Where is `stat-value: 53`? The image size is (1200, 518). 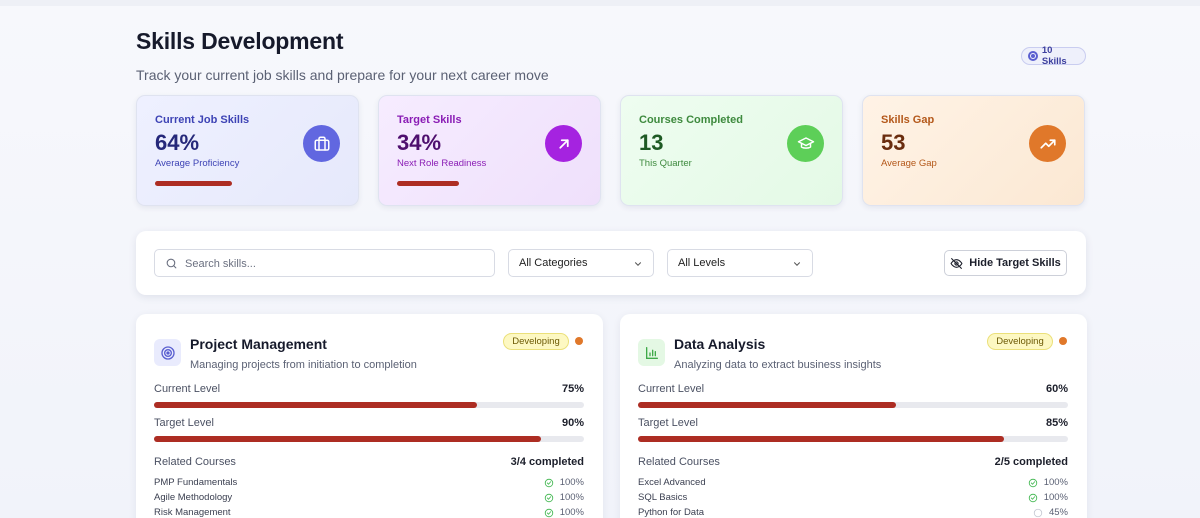 stat-value: 53 is located at coordinates (893, 142).